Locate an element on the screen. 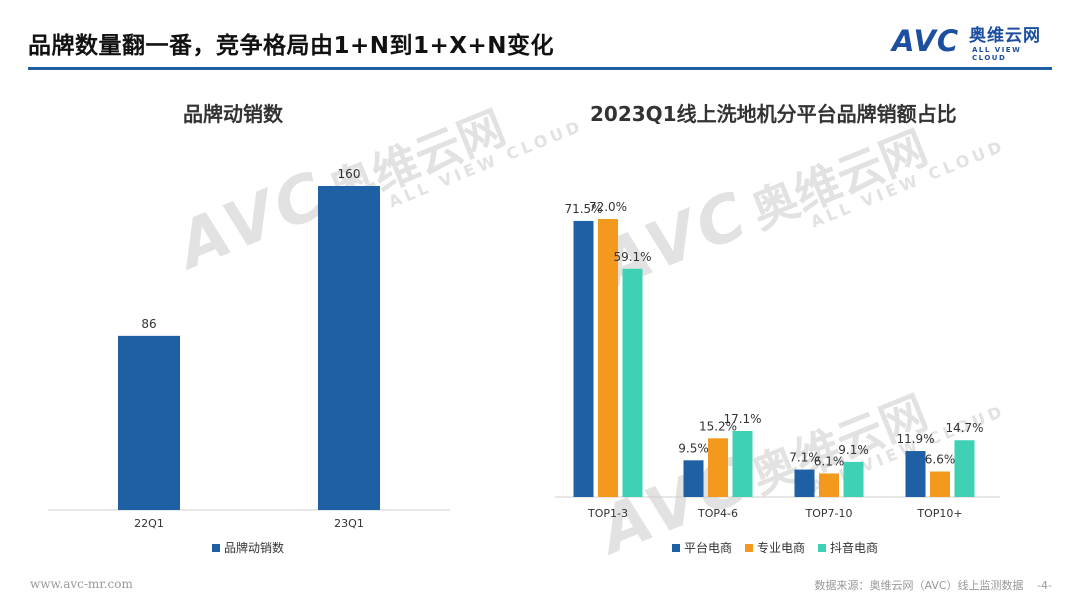 The height and width of the screenshot is (608, 1080). data-label-22Q1: 86 is located at coordinates (148, 324).